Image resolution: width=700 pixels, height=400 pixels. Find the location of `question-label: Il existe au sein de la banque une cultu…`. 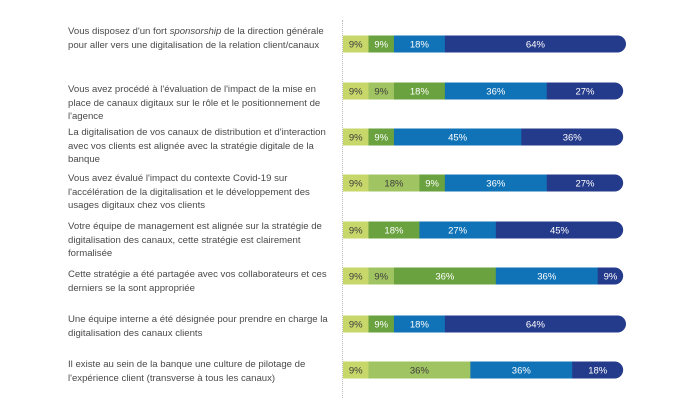

question-label: Il existe au sein de la banque une cultu… is located at coordinates (187, 371).